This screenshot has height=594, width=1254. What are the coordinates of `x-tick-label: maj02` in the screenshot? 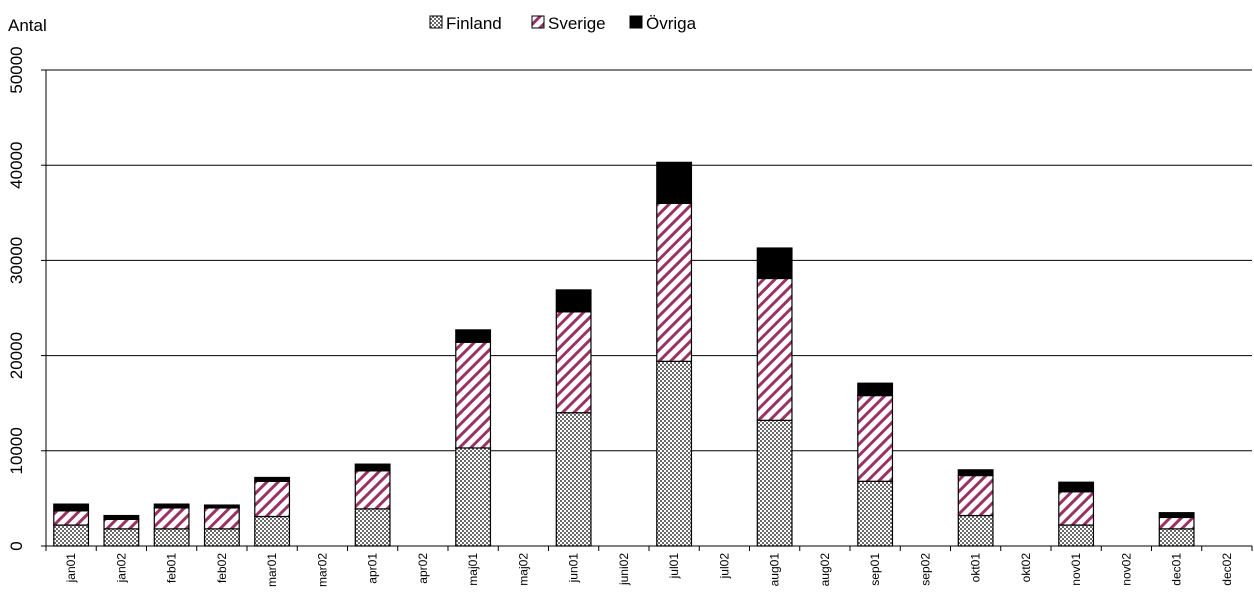 It's located at (523, 569).